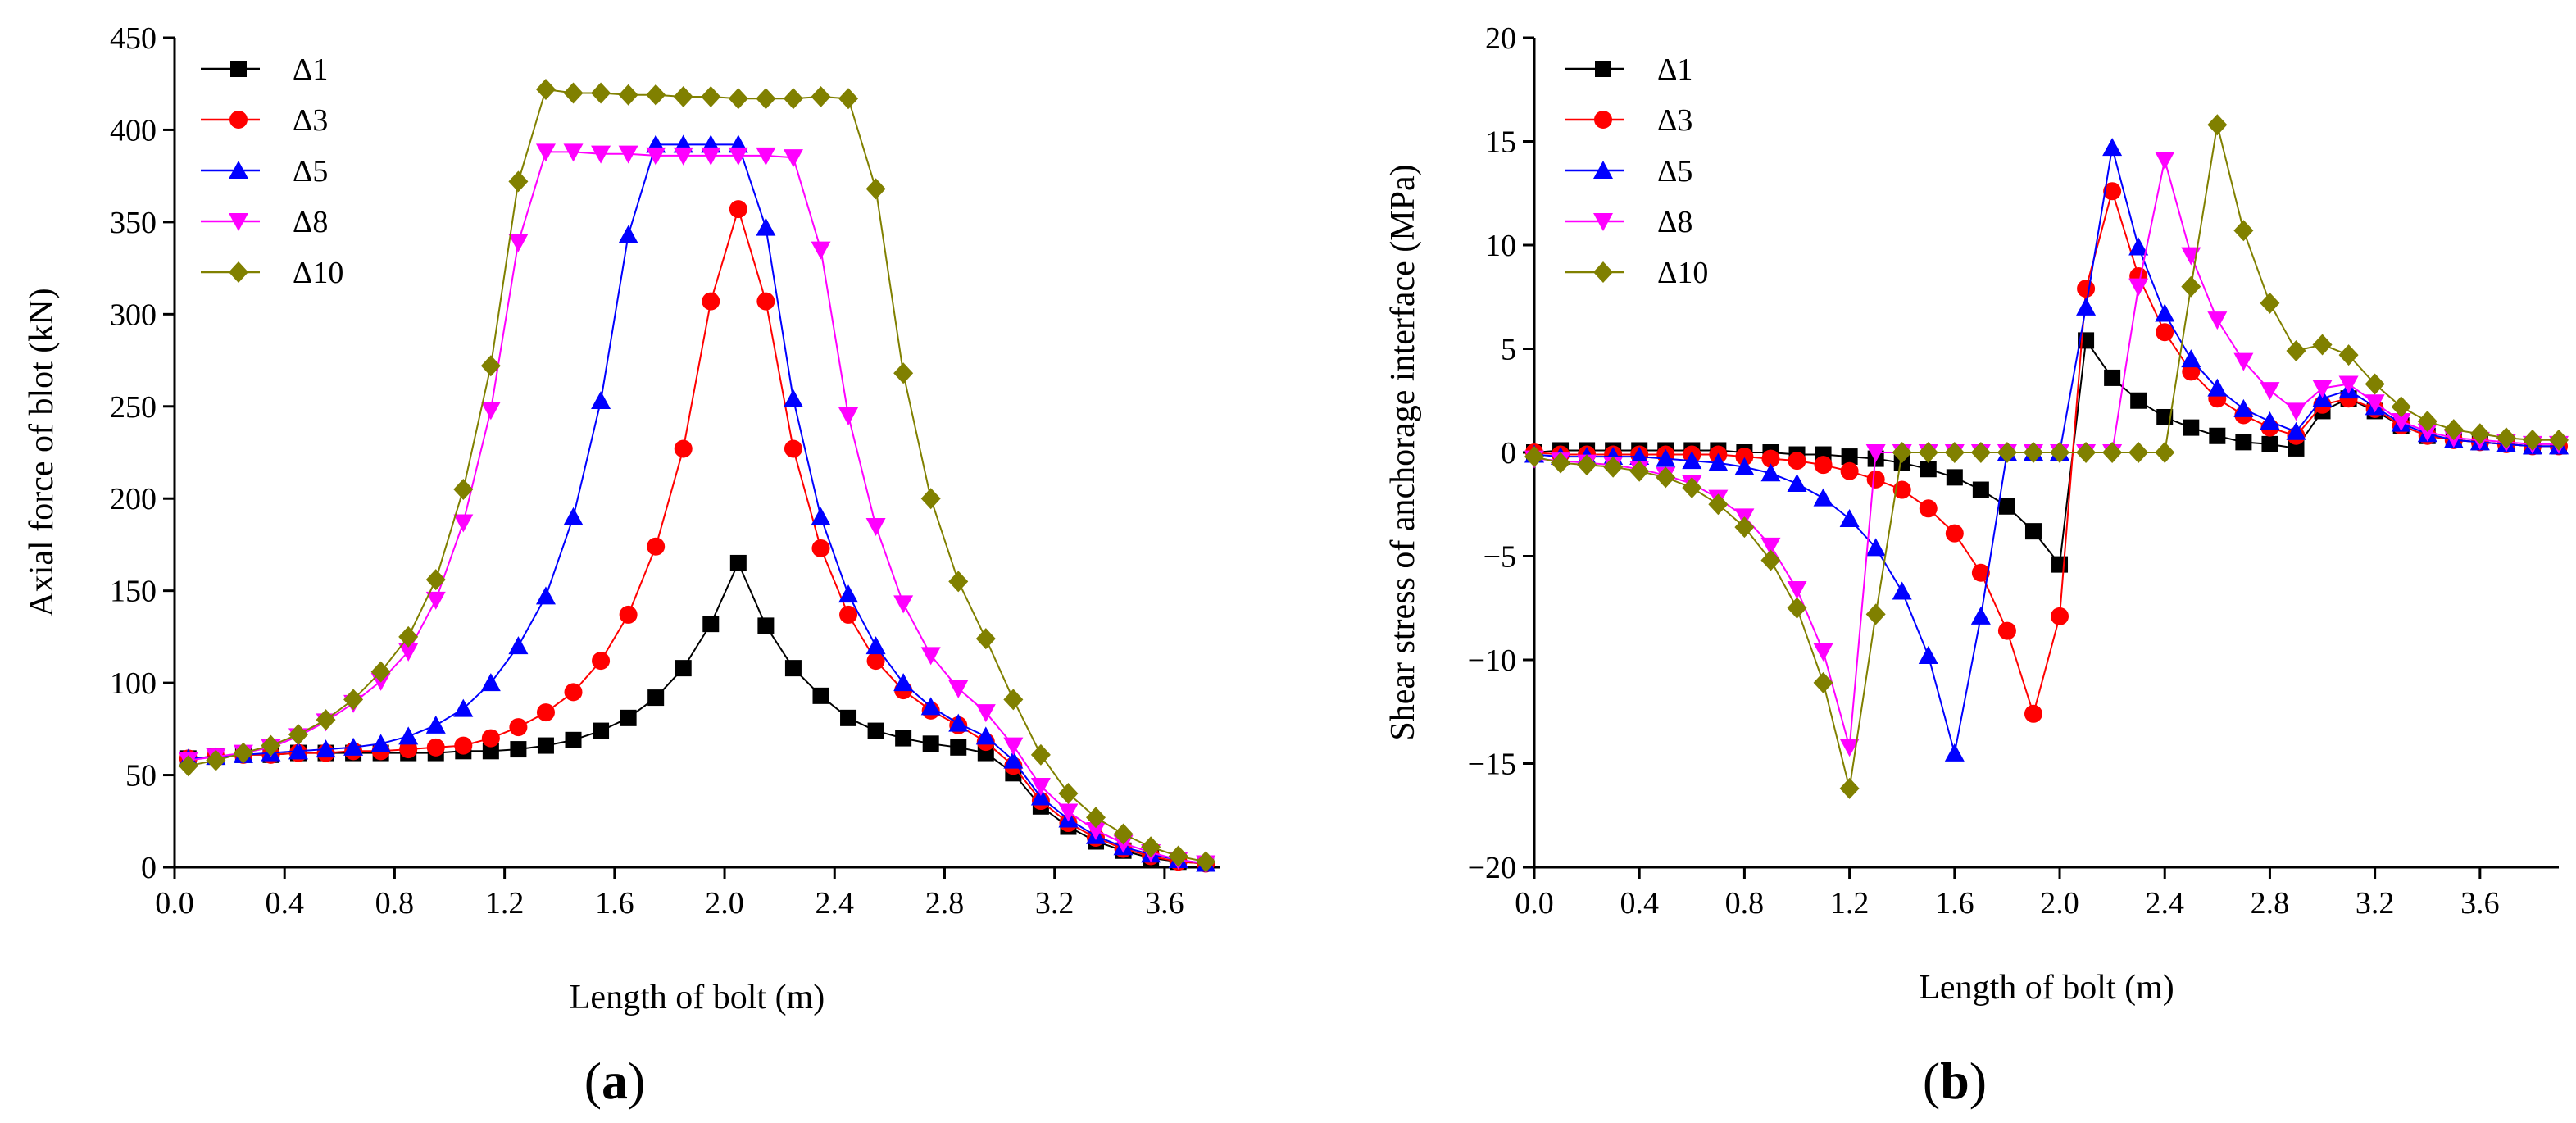 The image size is (2576, 1123). Describe the element at coordinates (149, 868) in the screenshot. I see `y-tick-label: 0` at that location.